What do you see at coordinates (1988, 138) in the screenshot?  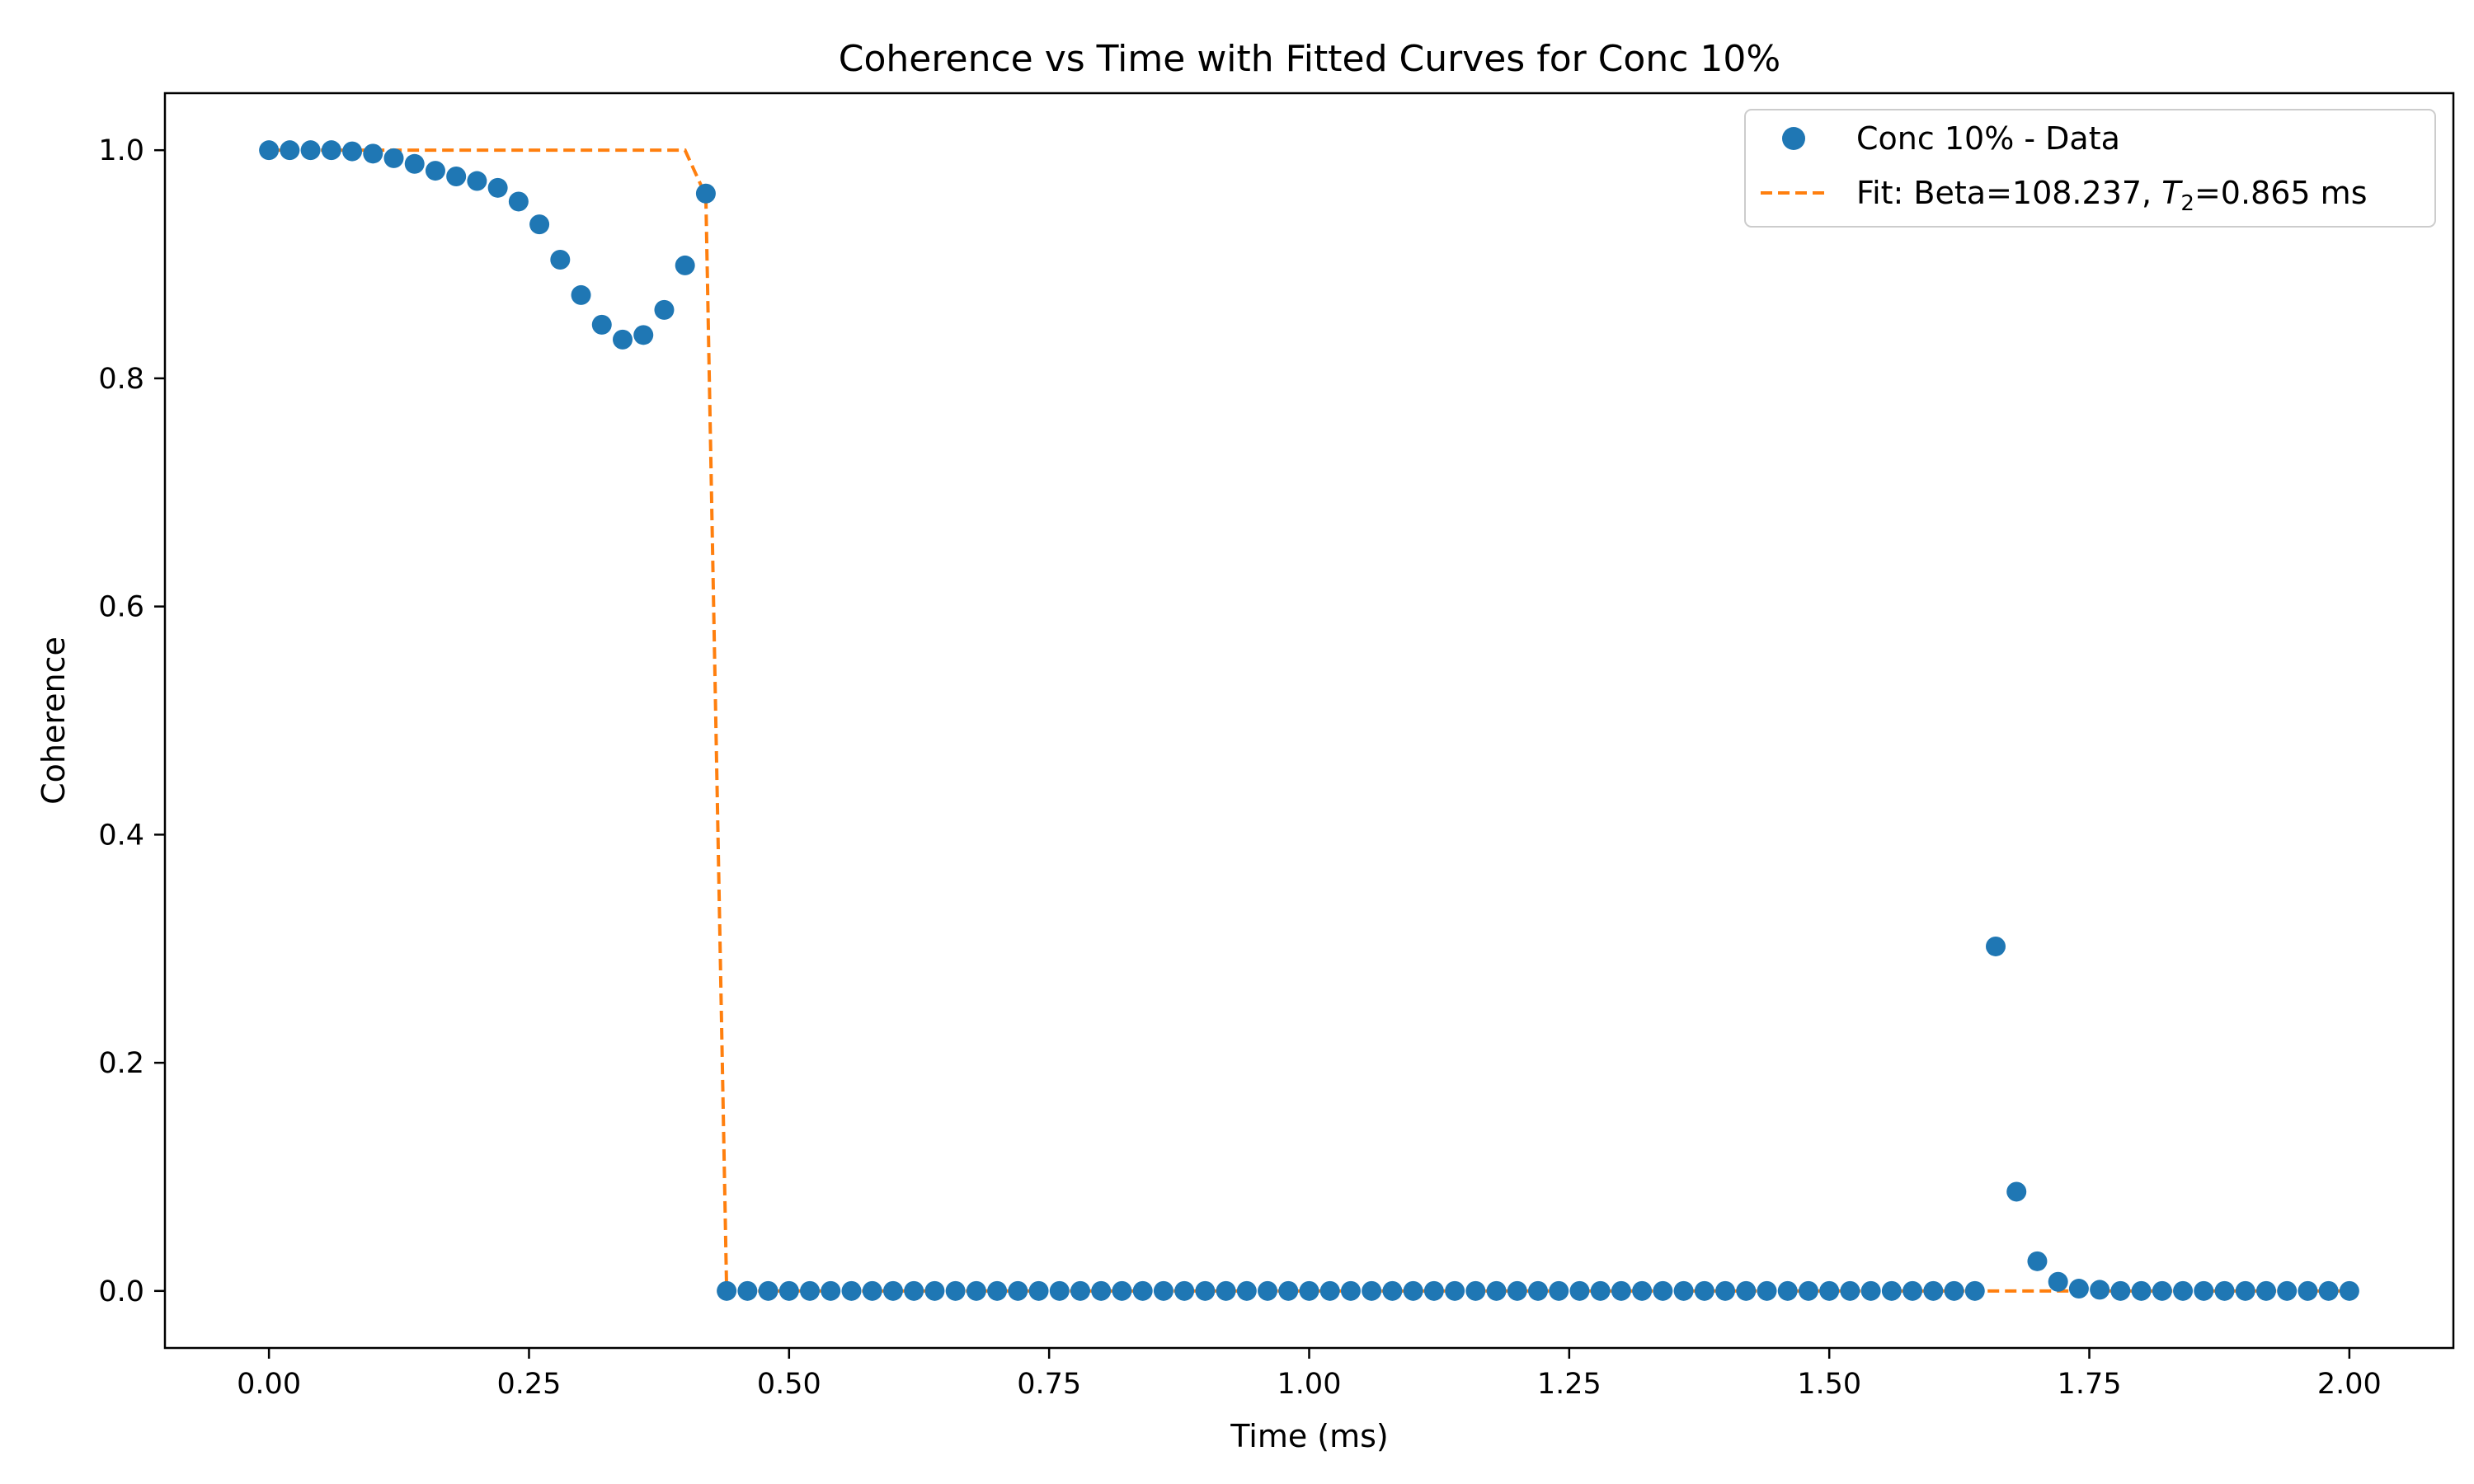 I see `legend-label-data: Conc 10% - Data` at bounding box center [1988, 138].